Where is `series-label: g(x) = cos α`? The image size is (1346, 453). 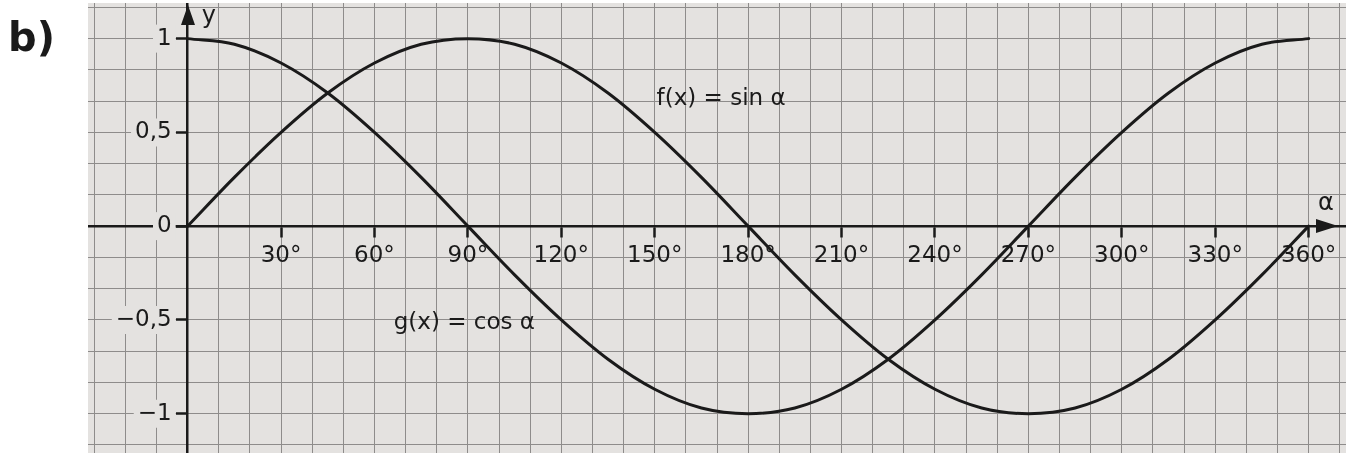
series-label: g(x) = cos α is located at coordinates (464, 320).